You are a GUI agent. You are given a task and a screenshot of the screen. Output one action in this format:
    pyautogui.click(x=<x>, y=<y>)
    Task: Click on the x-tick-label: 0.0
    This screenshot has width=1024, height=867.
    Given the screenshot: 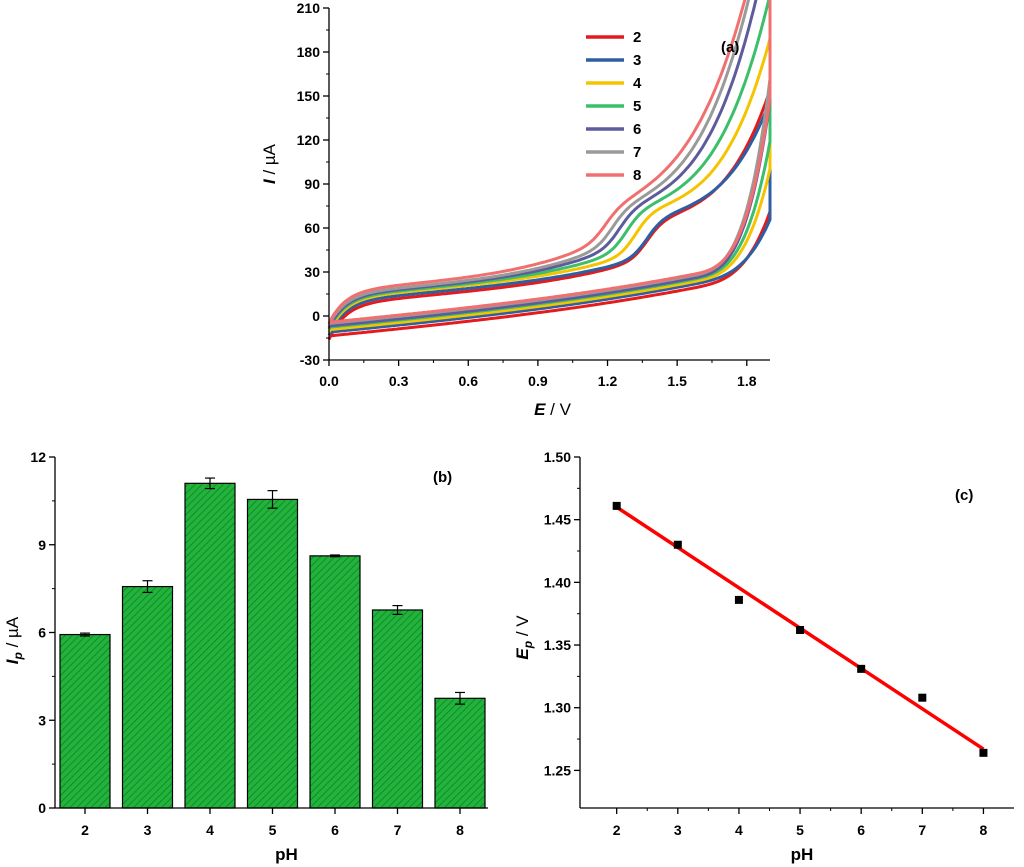 What is the action you would take?
    pyautogui.click(x=329, y=381)
    